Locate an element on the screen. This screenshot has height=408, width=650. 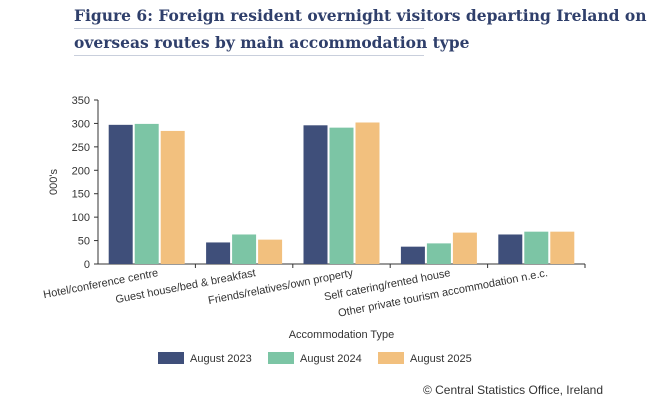
y-tick-label: 0 is located at coordinates (87, 265).